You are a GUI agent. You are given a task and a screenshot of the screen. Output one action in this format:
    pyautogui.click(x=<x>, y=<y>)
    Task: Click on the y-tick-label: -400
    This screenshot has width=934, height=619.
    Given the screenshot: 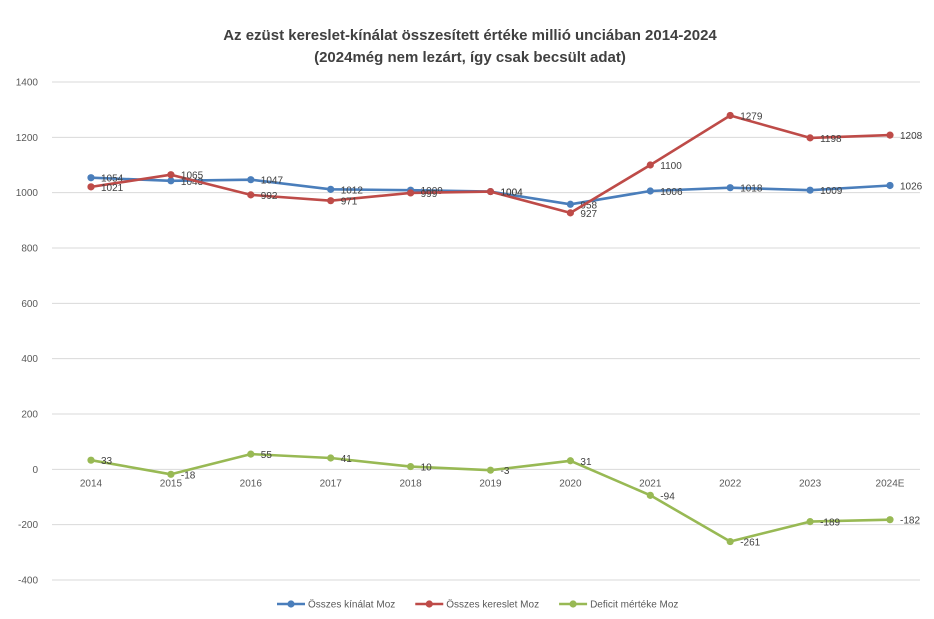 What is the action you would take?
    pyautogui.click(x=28, y=581)
    